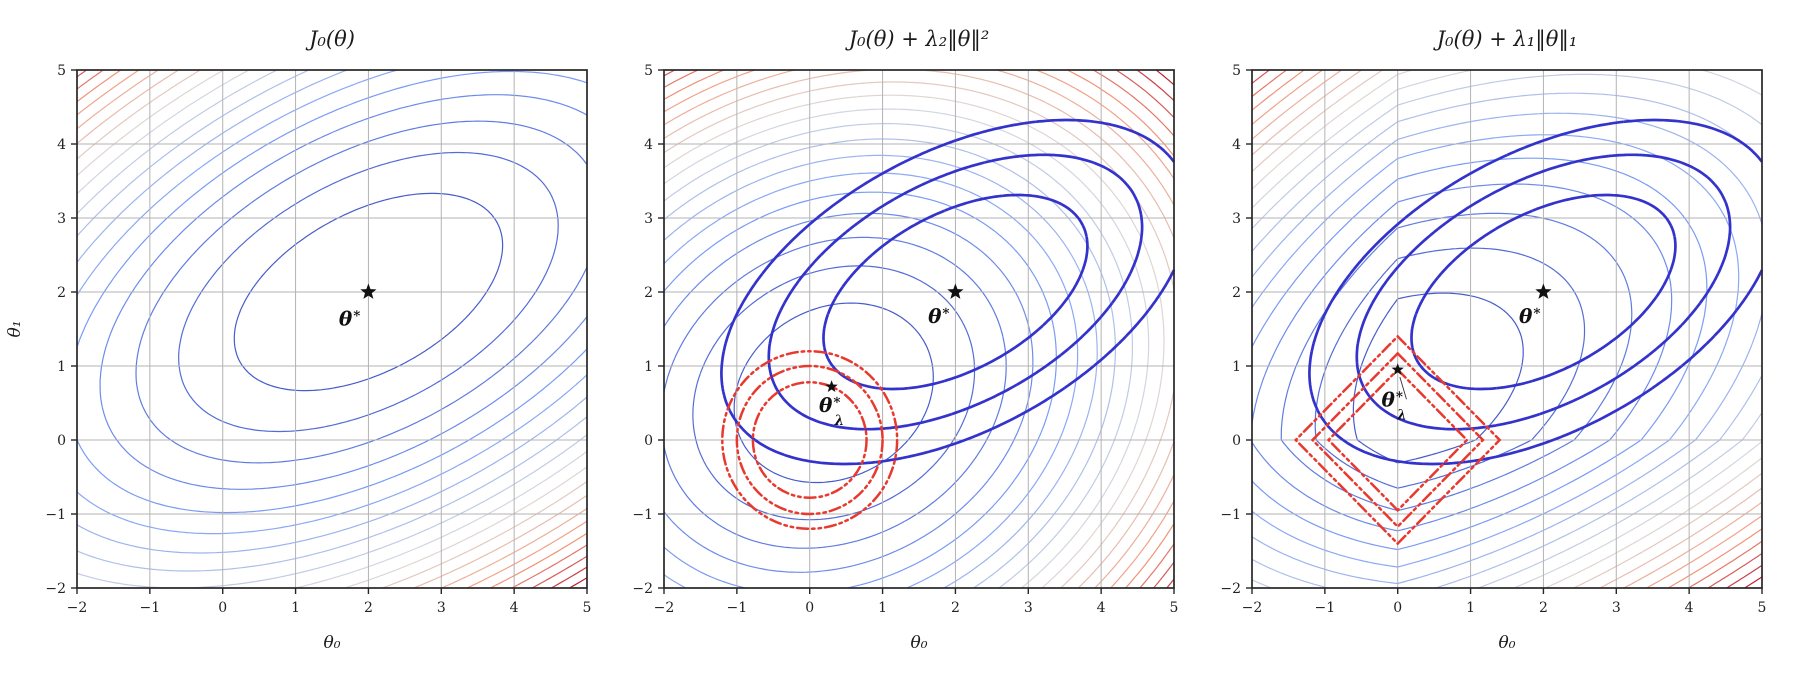 The image size is (1808, 673). I want to click on x-axis-label-j0: θ₀, so click(331, 643).